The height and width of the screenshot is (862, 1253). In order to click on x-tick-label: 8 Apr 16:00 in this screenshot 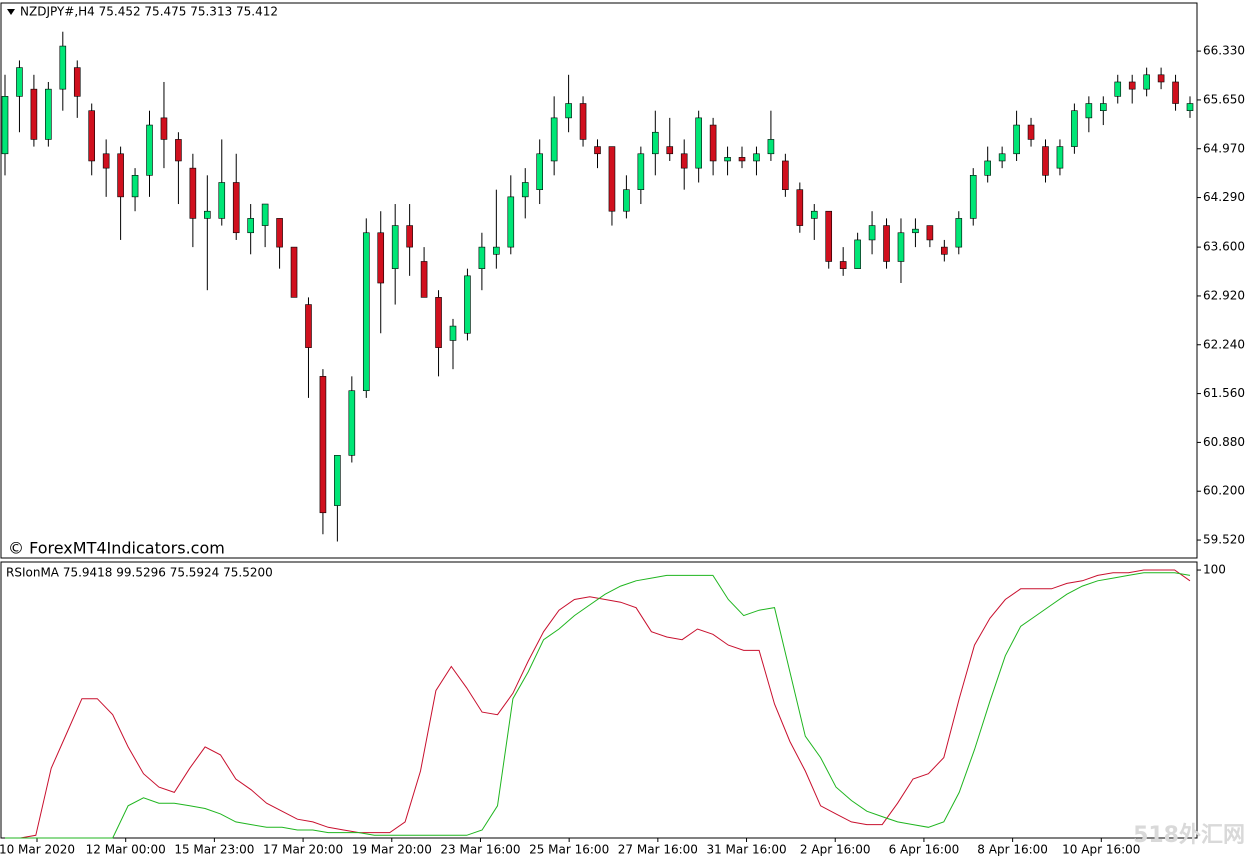, I will do `click(1012, 850)`.